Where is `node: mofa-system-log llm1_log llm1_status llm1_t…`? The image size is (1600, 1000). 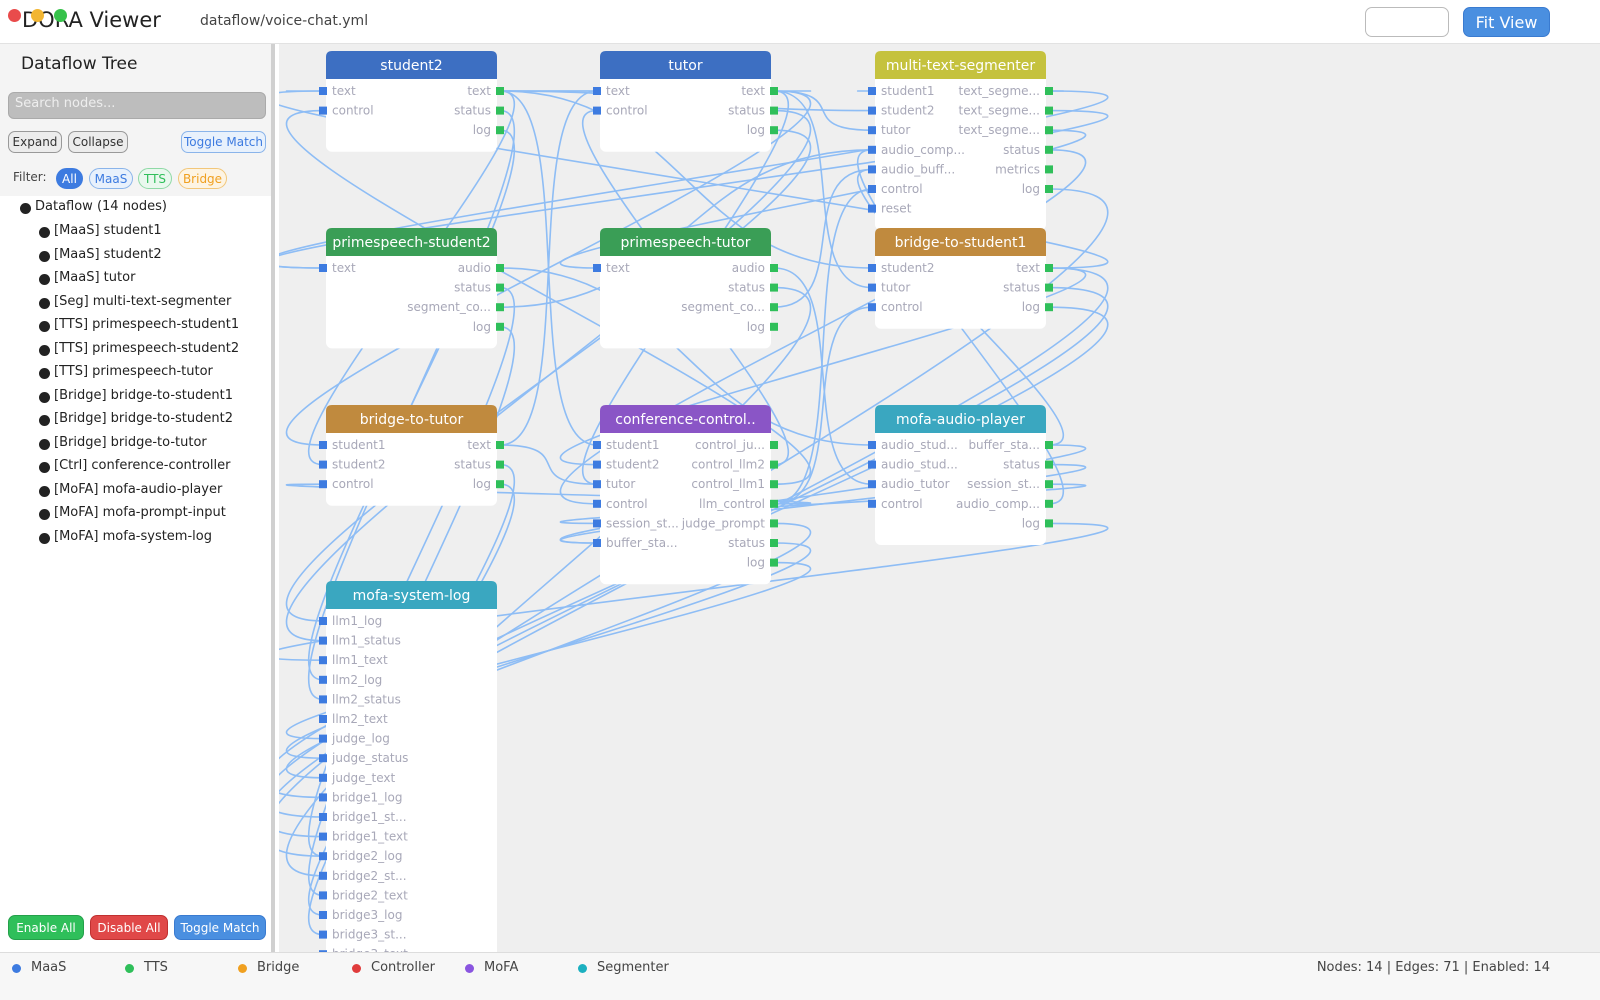
node: mofa-system-log llm1_log llm1_status llm1_t… is located at coordinates (408, 766).